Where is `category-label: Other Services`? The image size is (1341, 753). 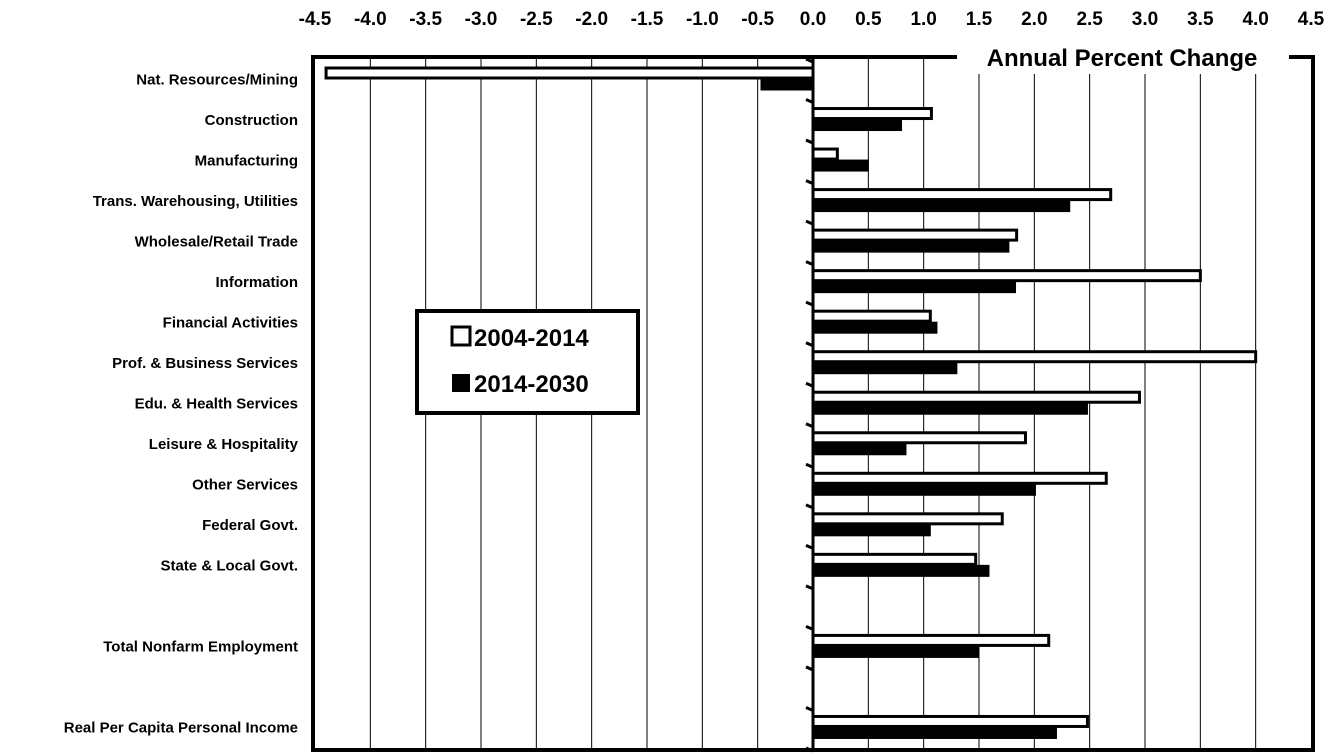
category-label: Other Services is located at coordinates (245, 485).